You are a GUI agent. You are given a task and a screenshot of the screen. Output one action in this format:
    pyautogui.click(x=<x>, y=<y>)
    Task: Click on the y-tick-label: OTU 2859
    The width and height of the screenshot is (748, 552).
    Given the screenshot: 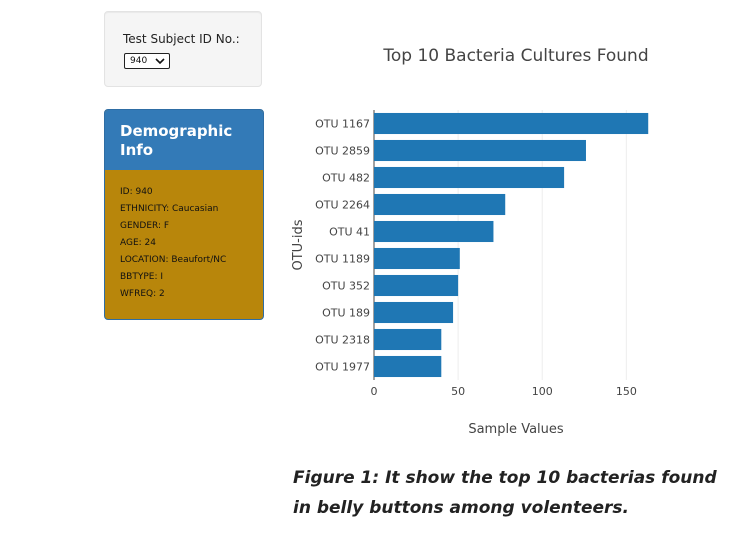 What is the action you would take?
    pyautogui.click(x=342, y=151)
    